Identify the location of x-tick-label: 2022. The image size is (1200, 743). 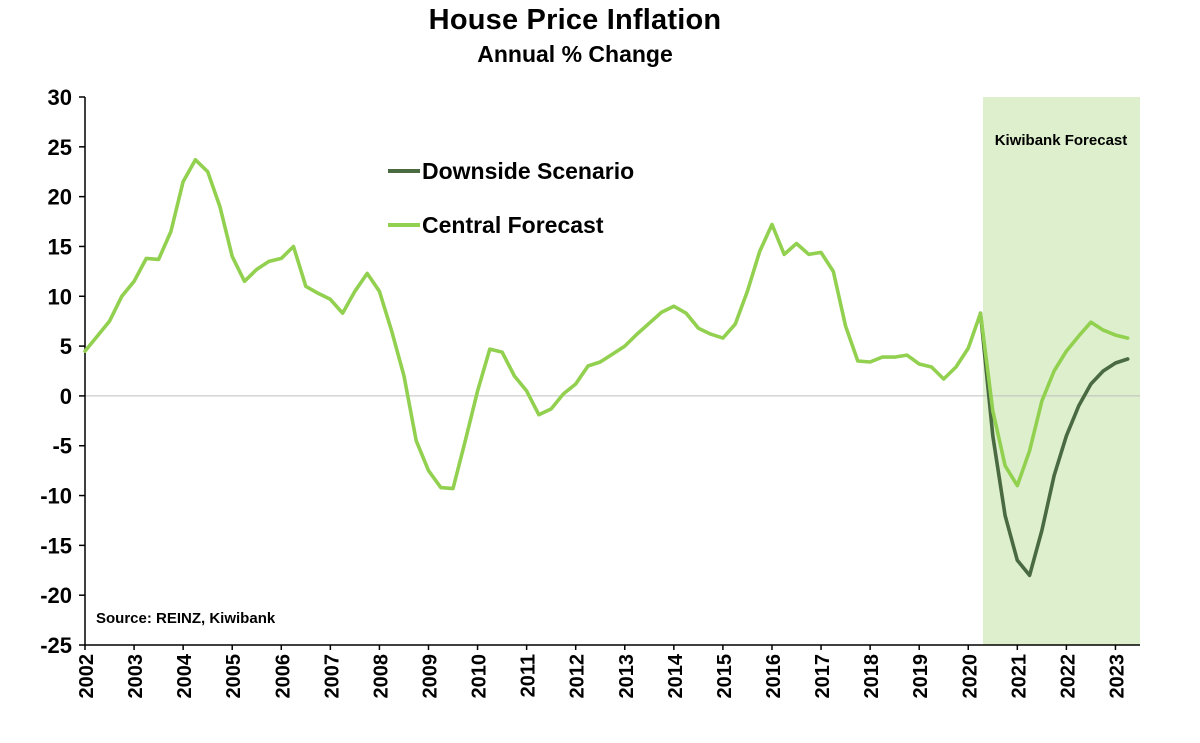
(1068, 676).